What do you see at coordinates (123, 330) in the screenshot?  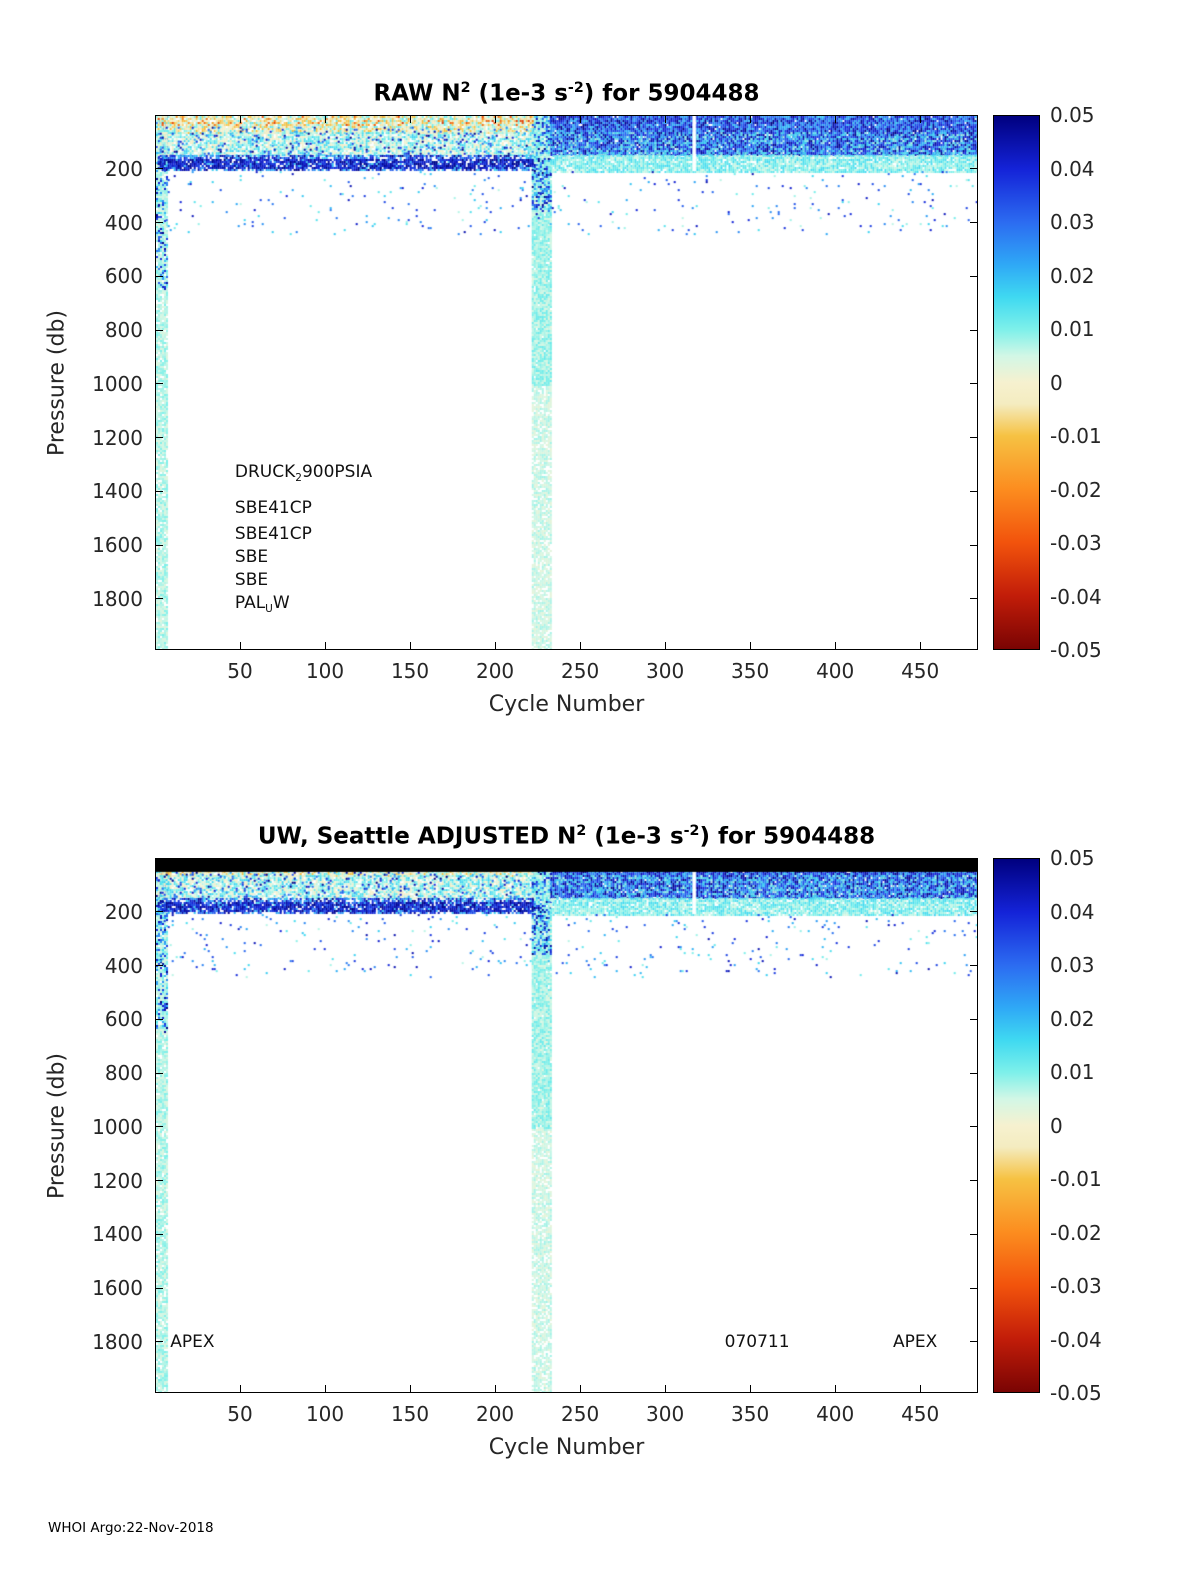 I see `raw-y-tick-label: 800` at bounding box center [123, 330].